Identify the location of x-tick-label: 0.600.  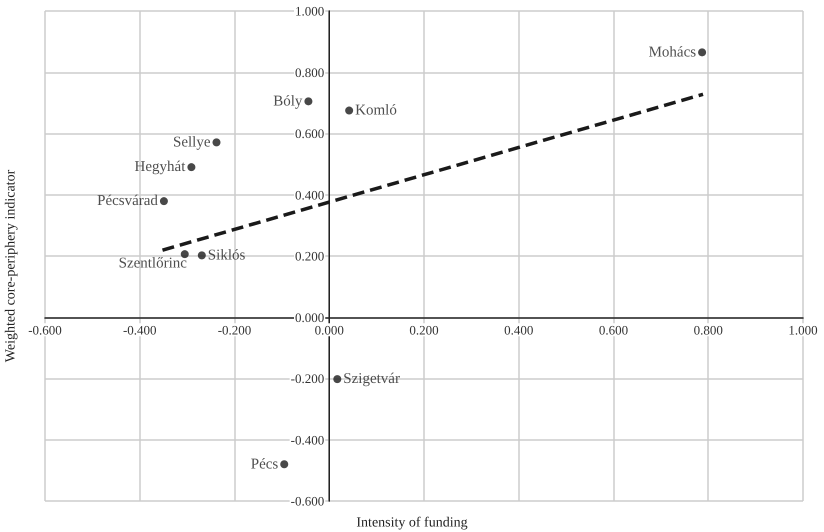
(613, 330).